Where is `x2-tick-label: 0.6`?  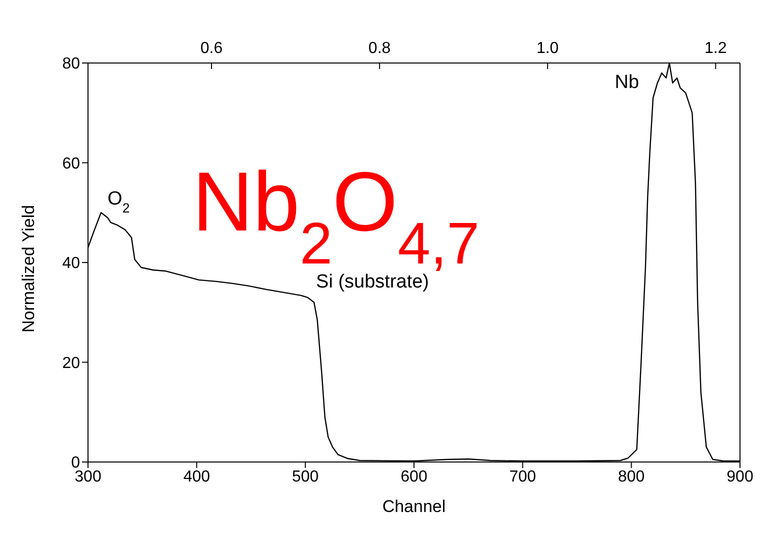
x2-tick-label: 0.6 is located at coordinates (211, 48).